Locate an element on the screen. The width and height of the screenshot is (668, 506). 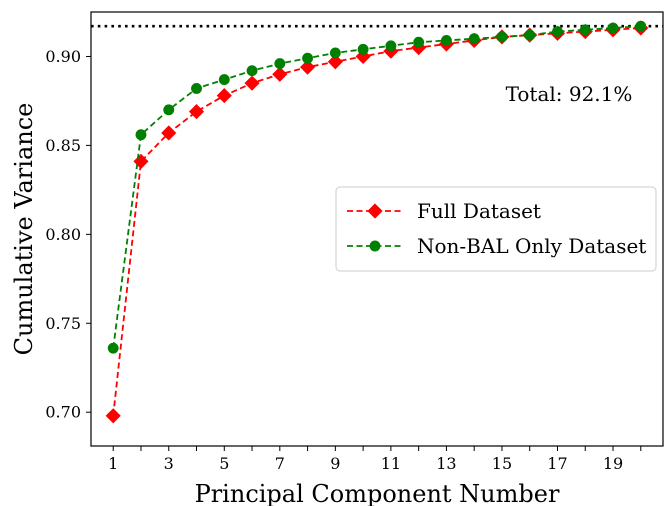
x-tick-label: 9 is located at coordinates (335, 463).